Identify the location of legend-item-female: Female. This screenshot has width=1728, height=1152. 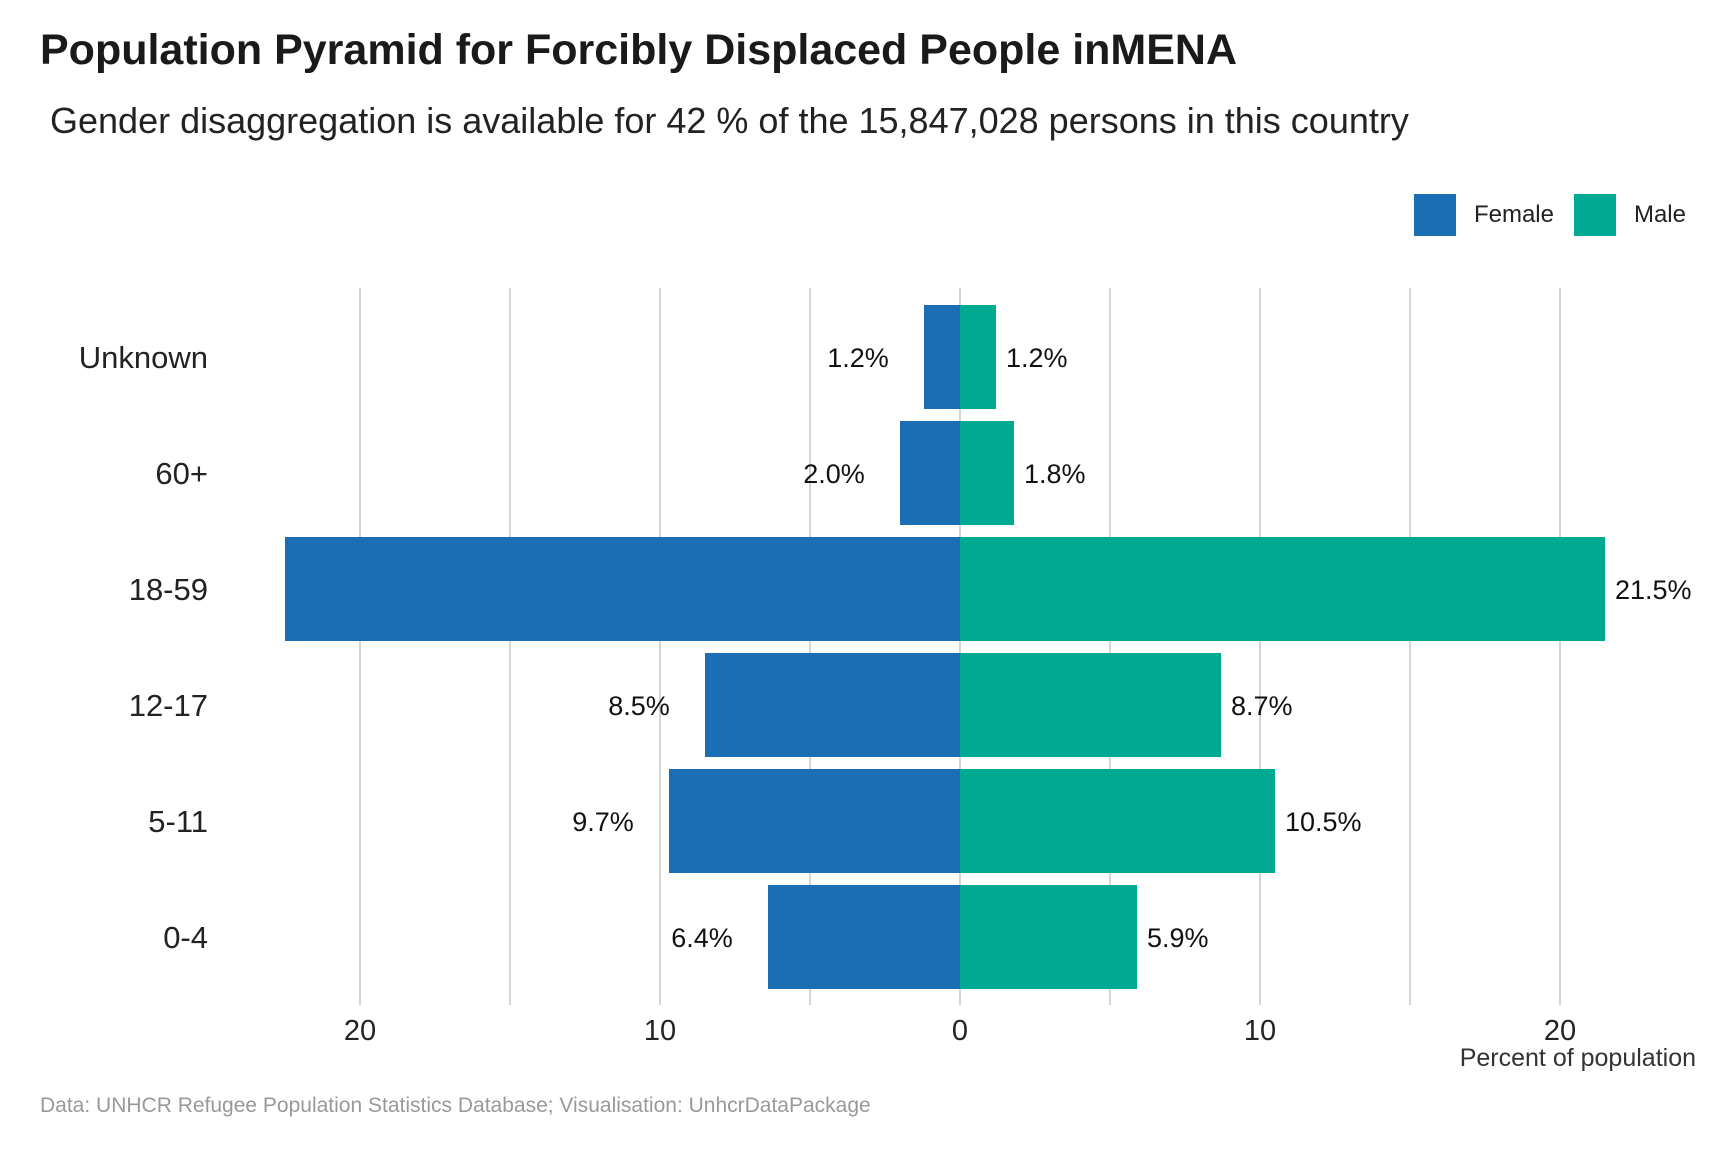
(1483, 215).